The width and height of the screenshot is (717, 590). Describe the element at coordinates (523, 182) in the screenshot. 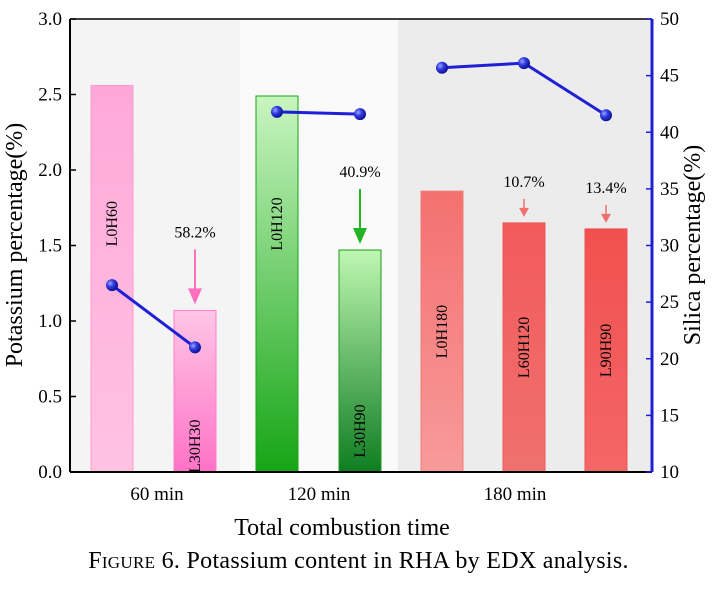

I see `reduction-label-5: 10.7%` at that location.